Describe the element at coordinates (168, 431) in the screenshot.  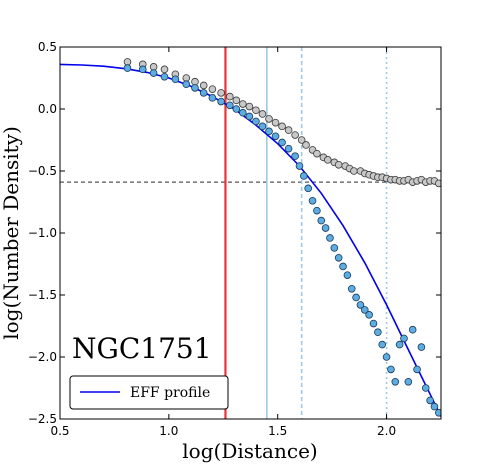
I see `x-tick-label: 1.0` at that location.